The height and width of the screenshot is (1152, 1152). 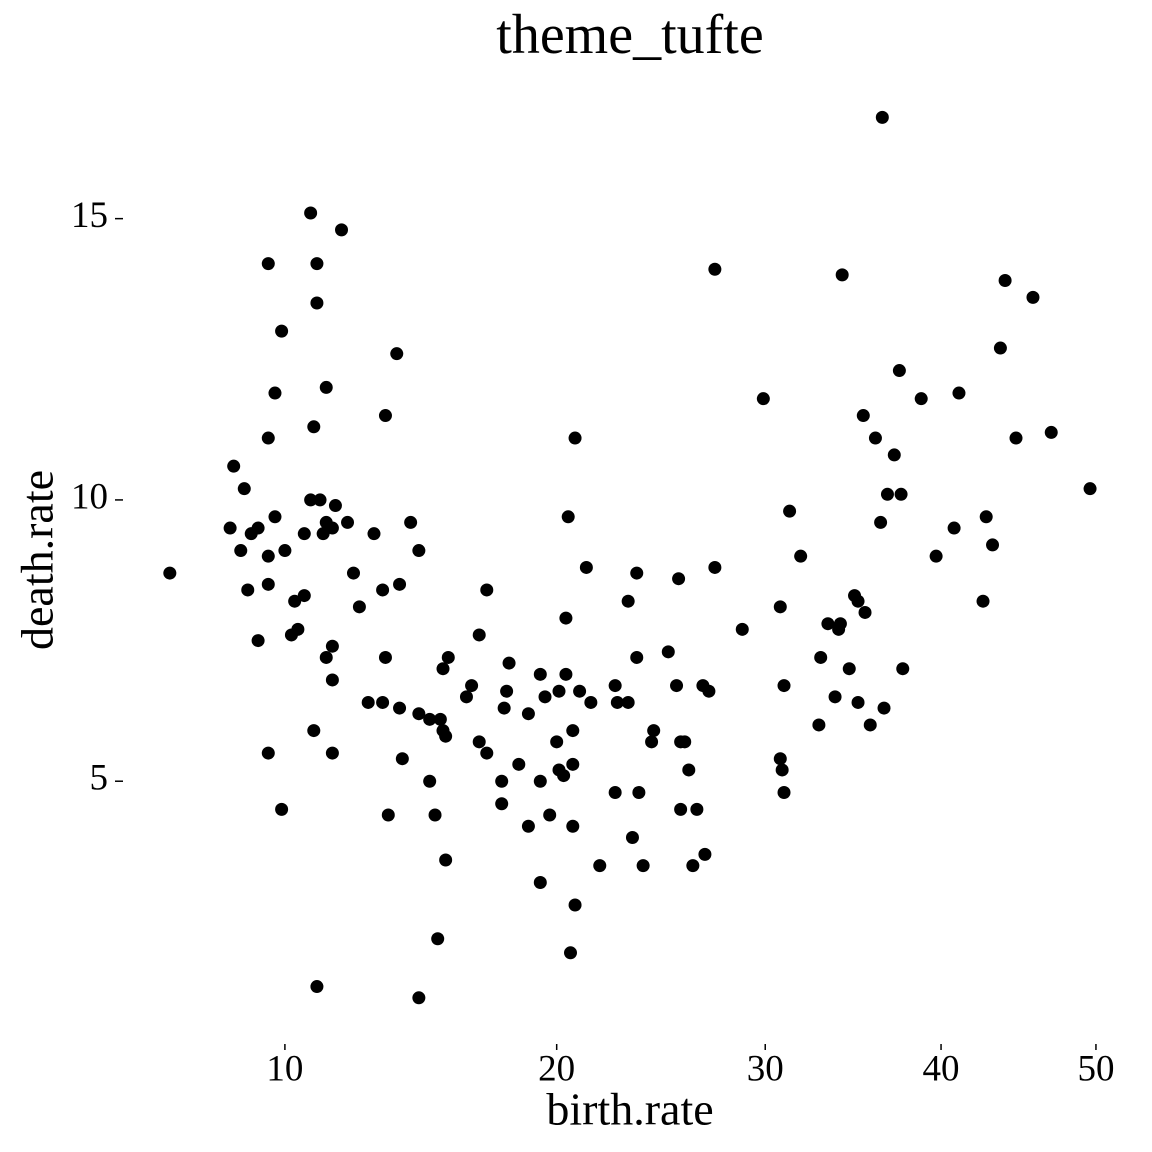 What do you see at coordinates (89, 215) in the screenshot?
I see `y-tick-label: 15` at bounding box center [89, 215].